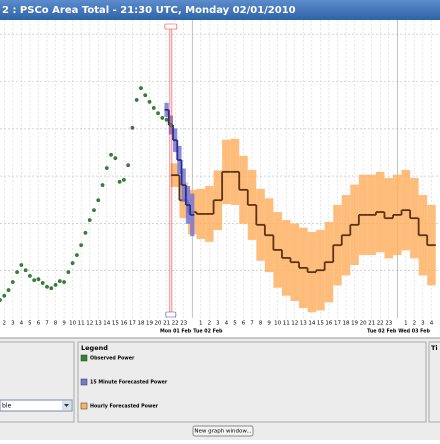 The width and height of the screenshot is (440, 444). What do you see at coordinates (6, 406) in the screenshot?
I see `dropdown-text: ble` at bounding box center [6, 406].